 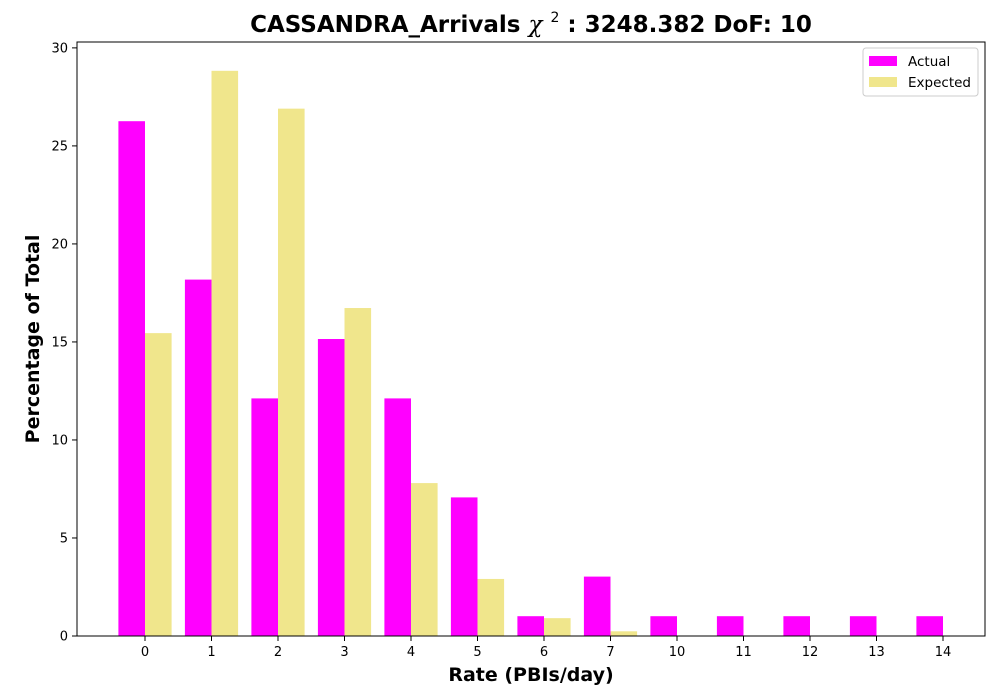 I want to click on x-tick-label: 4, so click(x=411, y=652).